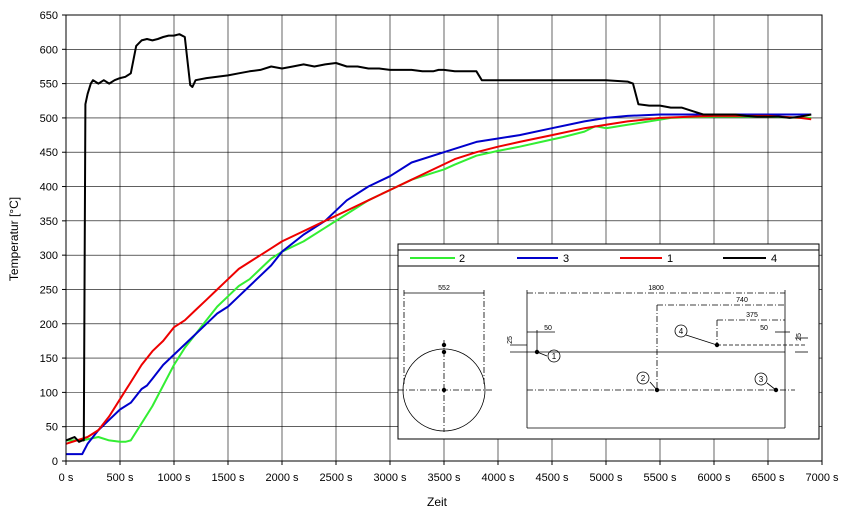 This screenshot has width=842, height=512. What do you see at coordinates (390, 478) in the screenshot?
I see `x-tick-label: 3000 s` at bounding box center [390, 478].